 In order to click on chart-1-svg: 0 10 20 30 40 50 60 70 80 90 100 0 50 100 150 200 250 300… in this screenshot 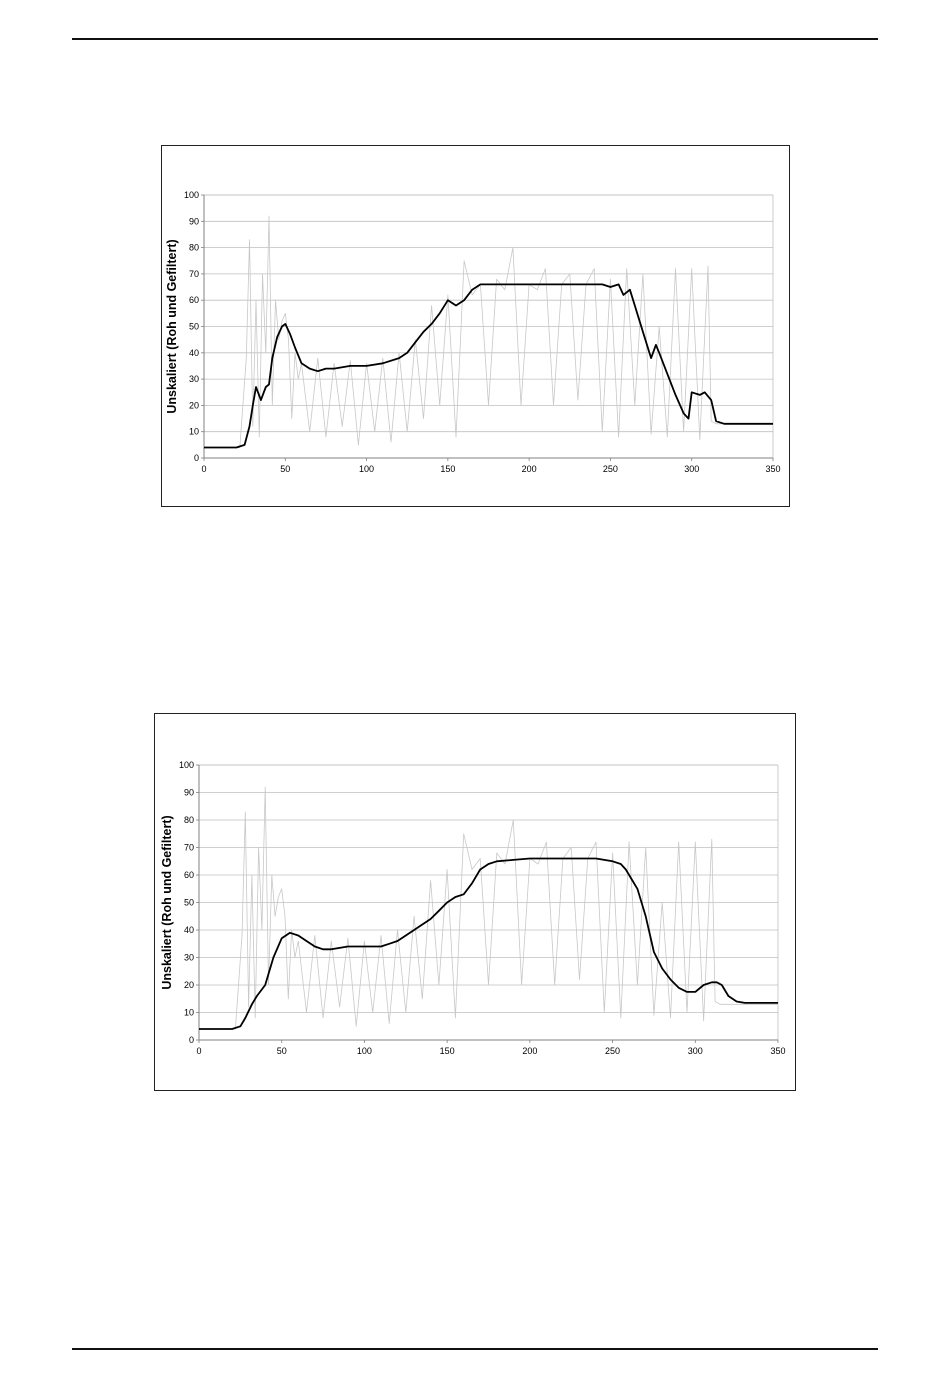, I will do `click(473, 332)`.